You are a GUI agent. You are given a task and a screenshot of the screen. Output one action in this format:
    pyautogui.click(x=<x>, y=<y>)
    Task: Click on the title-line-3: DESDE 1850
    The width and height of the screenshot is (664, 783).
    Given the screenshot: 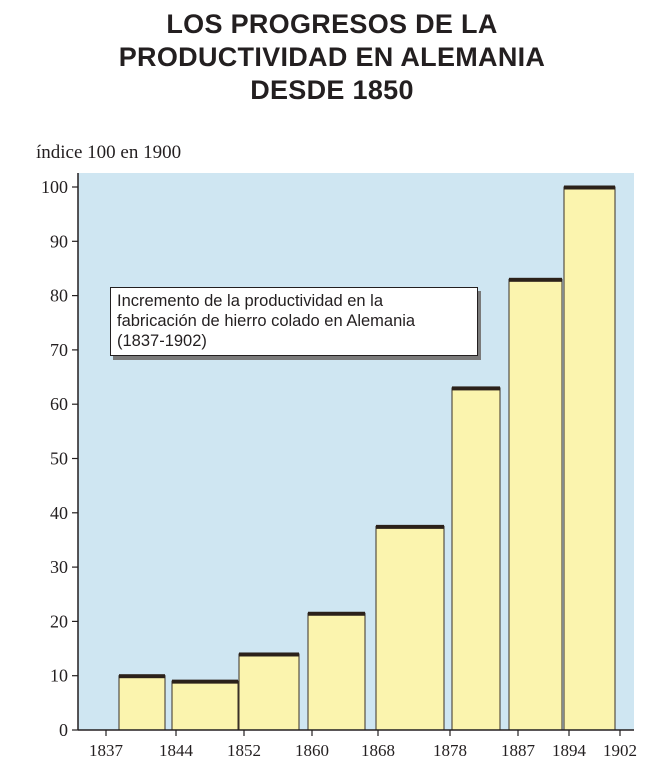 What is the action you would take?
    pyautogui.click(x=332, y=90)
    